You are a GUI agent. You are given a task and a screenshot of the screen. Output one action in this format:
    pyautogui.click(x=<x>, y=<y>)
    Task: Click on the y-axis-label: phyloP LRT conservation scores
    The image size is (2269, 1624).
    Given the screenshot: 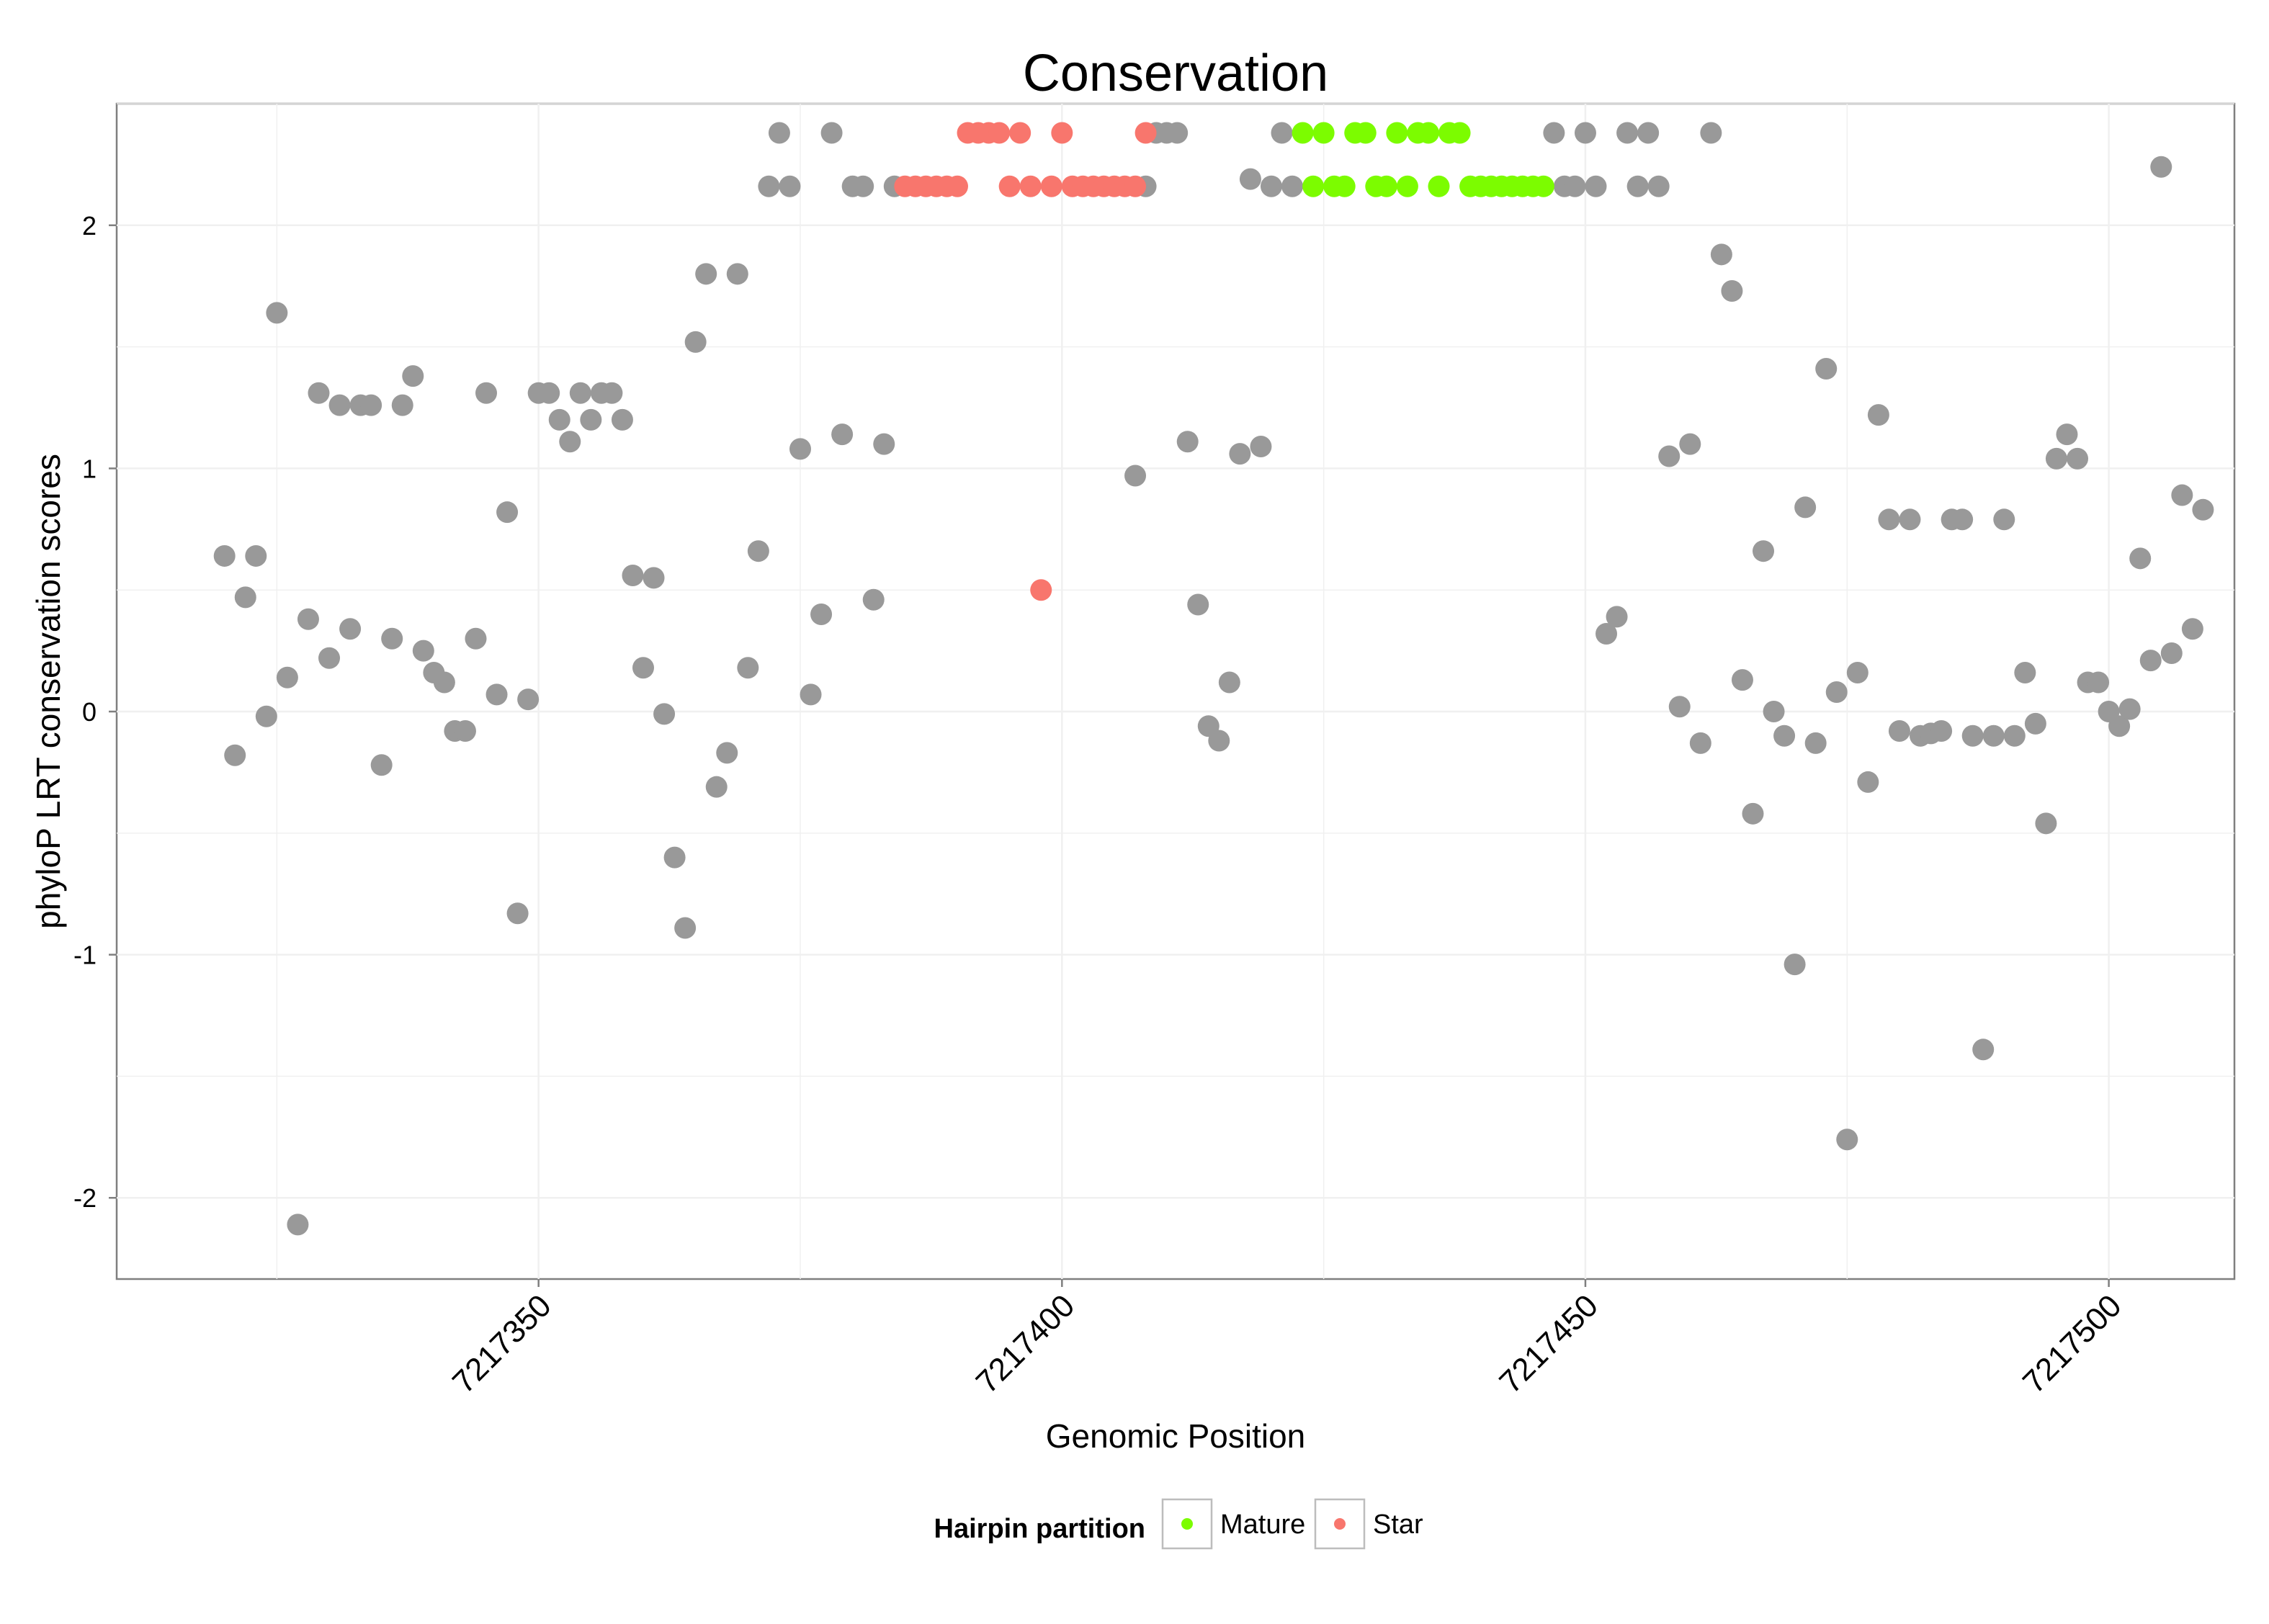 What is the action you would take?
    pyautogui.click(x=48, y=692)
    